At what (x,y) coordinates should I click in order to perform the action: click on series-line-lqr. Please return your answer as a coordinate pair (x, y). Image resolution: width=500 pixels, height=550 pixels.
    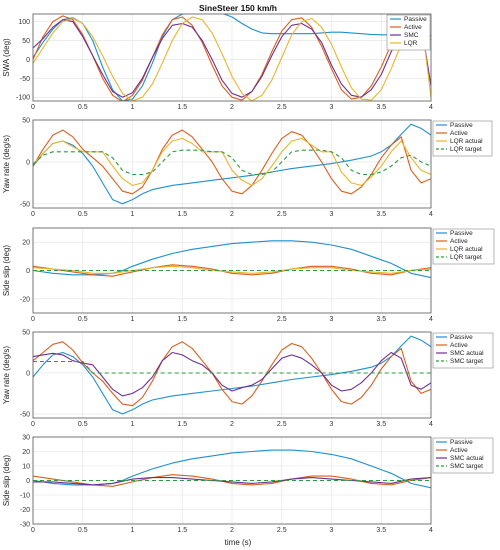
    Looking at the image, I should click on (232, 58).